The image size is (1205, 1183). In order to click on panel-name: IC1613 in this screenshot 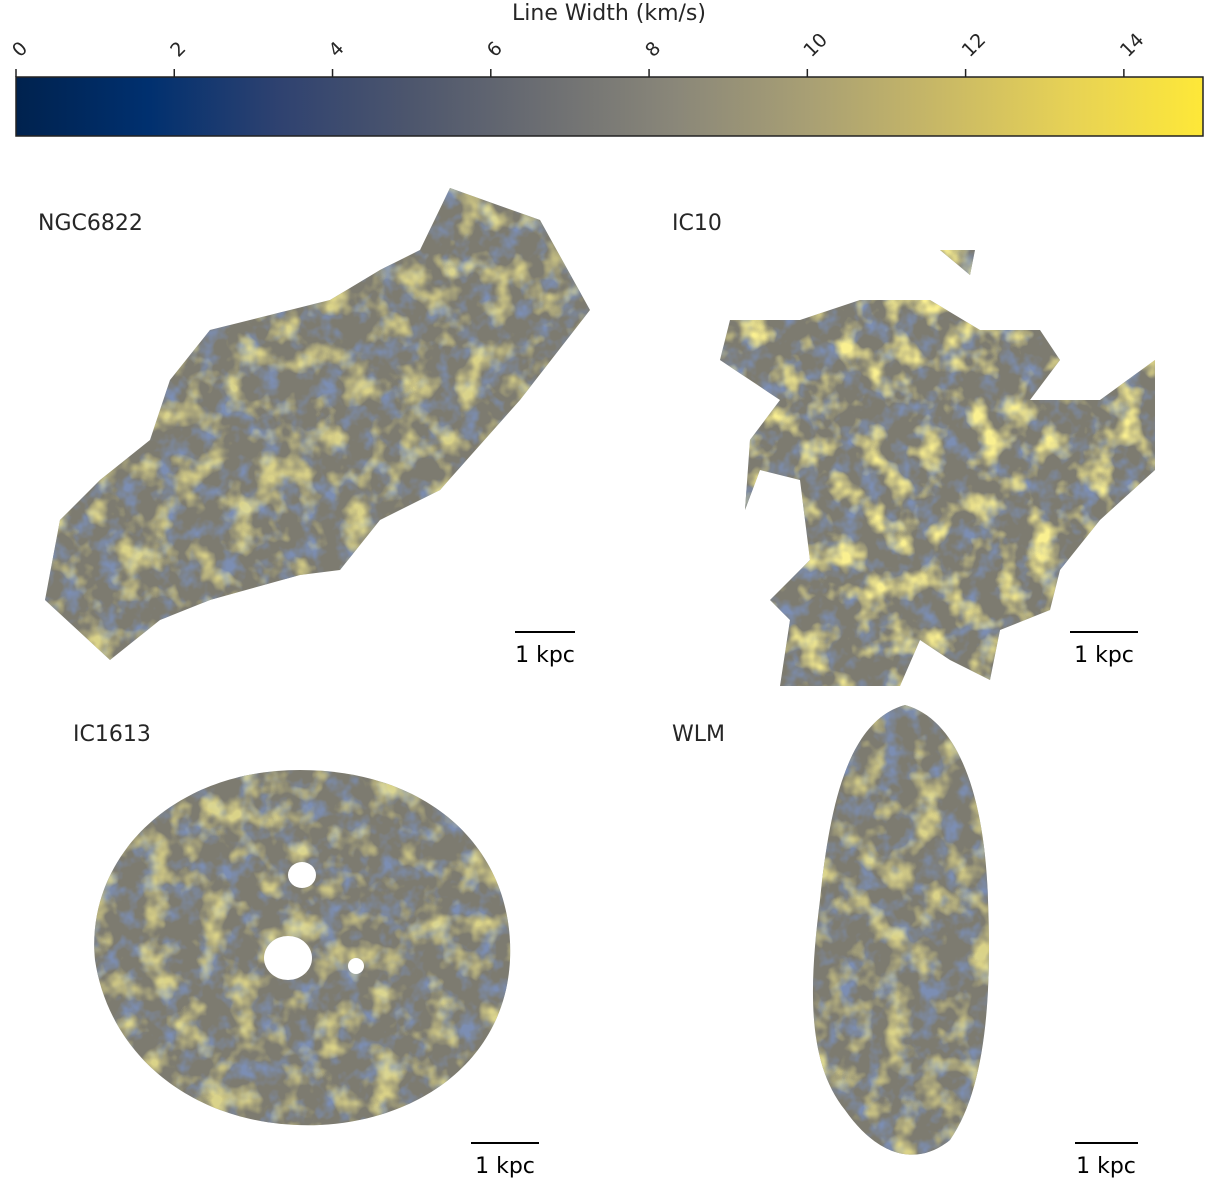, I will do `click(112, 734)`.